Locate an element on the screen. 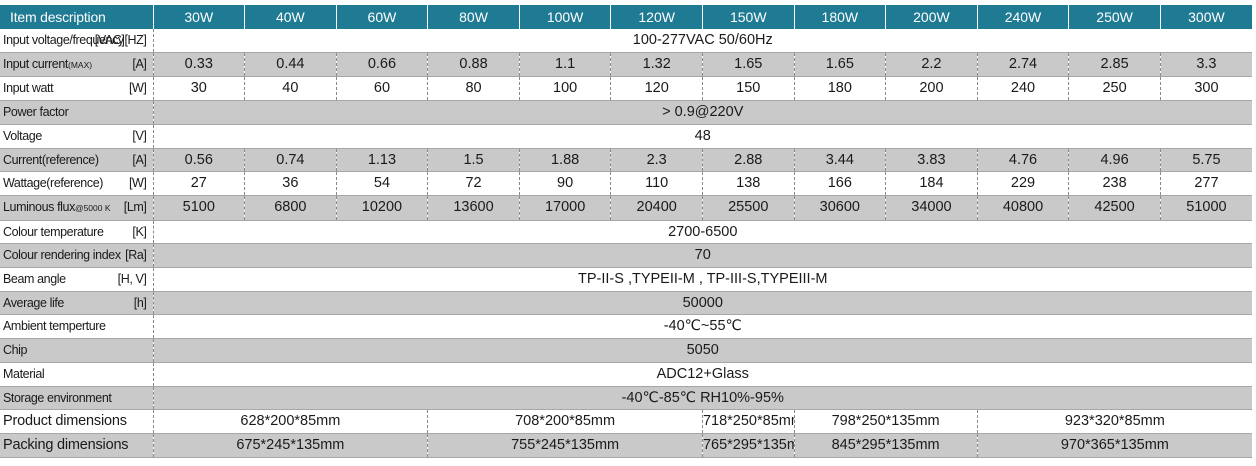 This screenshot has height=466, width=1256. row-label-text: Ambient temperture is located at coordinates (54, 326).